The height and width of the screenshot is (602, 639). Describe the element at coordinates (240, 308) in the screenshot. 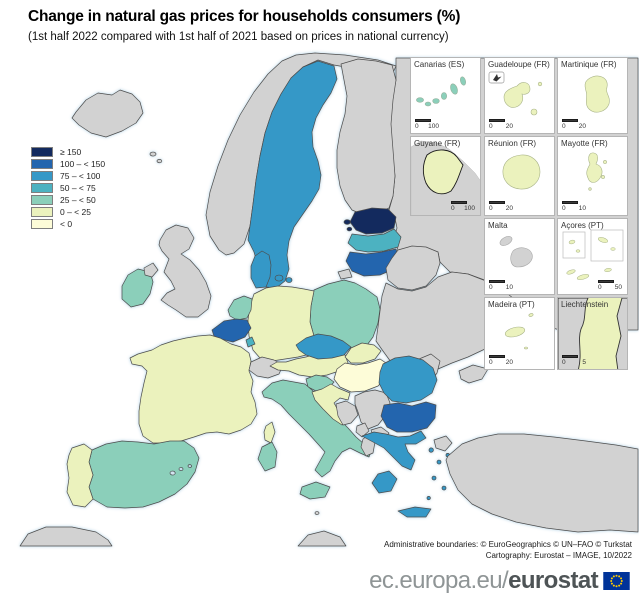

I see `country-netherlands` at that location.